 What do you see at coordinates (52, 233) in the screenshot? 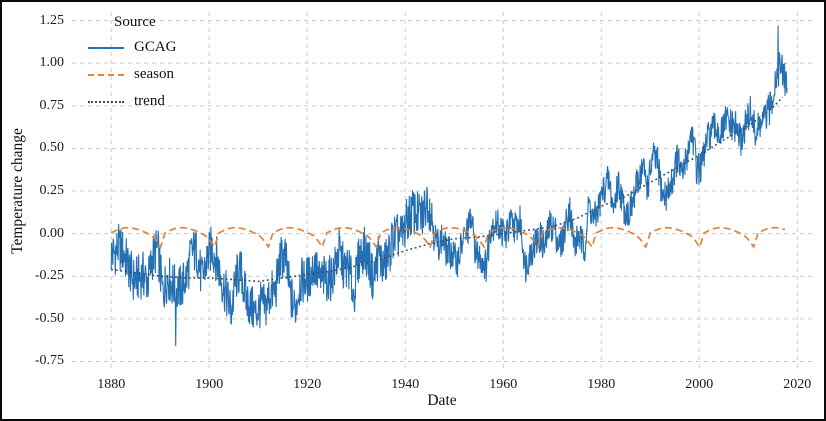
I see `y-tick-label: 0.00` at bounding box center [52, 233].